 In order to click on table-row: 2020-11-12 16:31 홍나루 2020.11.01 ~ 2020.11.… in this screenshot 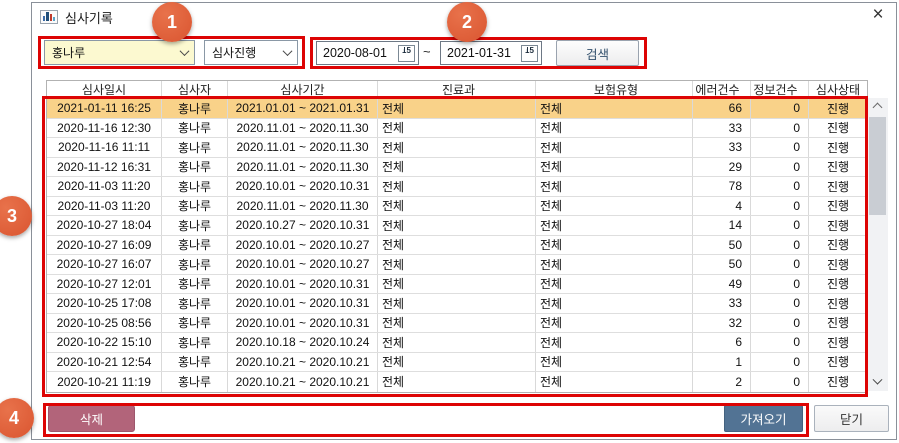, I will do `click(457, 167)`.